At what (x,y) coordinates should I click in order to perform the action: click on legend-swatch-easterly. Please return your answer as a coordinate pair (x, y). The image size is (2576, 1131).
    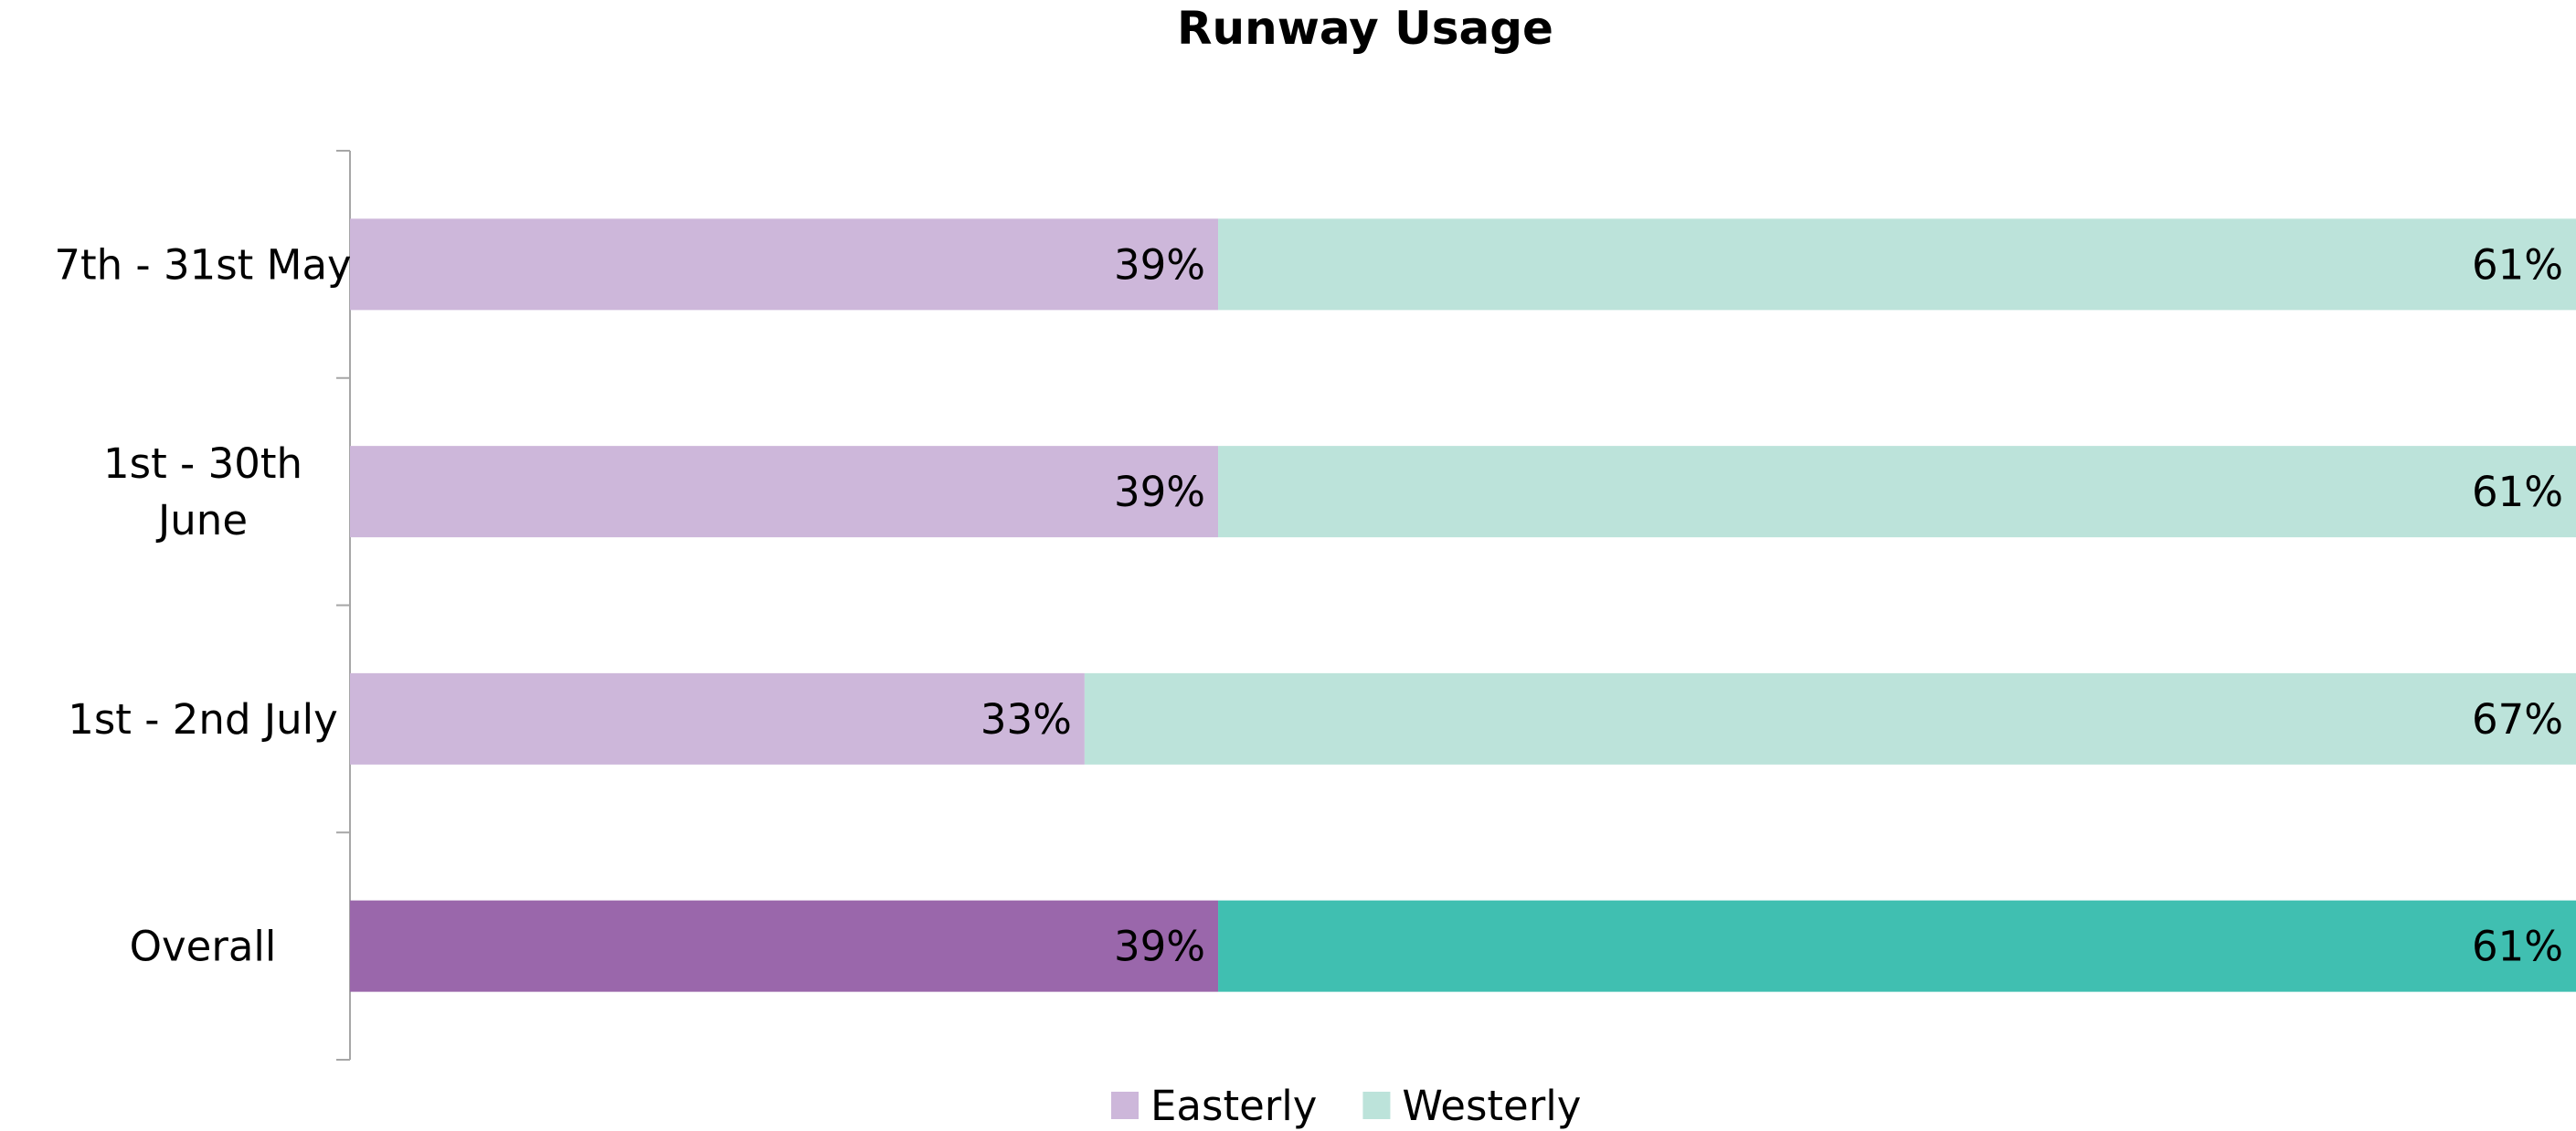
    Looking at the image, I should click on (1125, 1105).